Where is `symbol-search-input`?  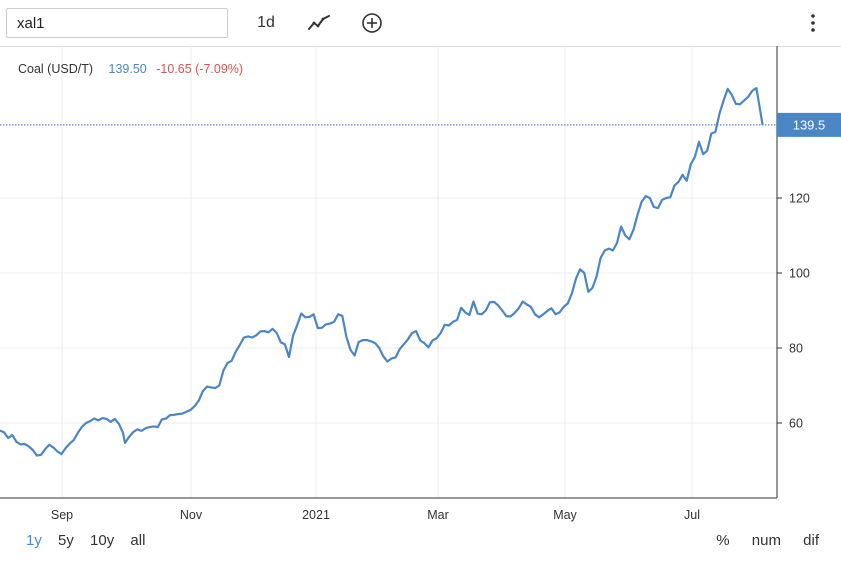 symbol-search-input is located at coordinates (117, 23).